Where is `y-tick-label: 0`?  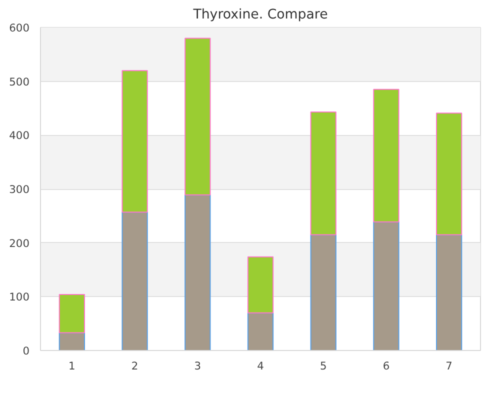 y-tick-label: 0 is located at coordinates (26, 351).